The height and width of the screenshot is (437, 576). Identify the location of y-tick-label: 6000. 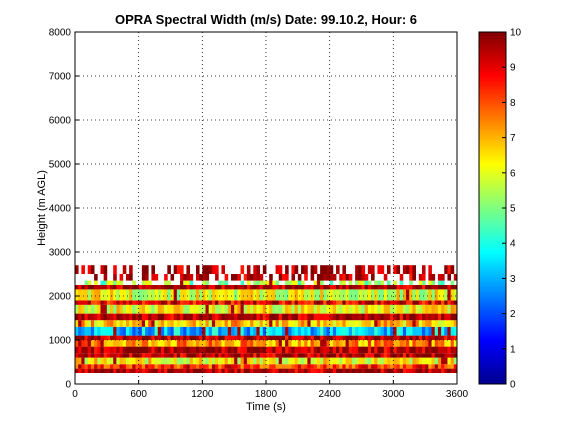
(60, 121).